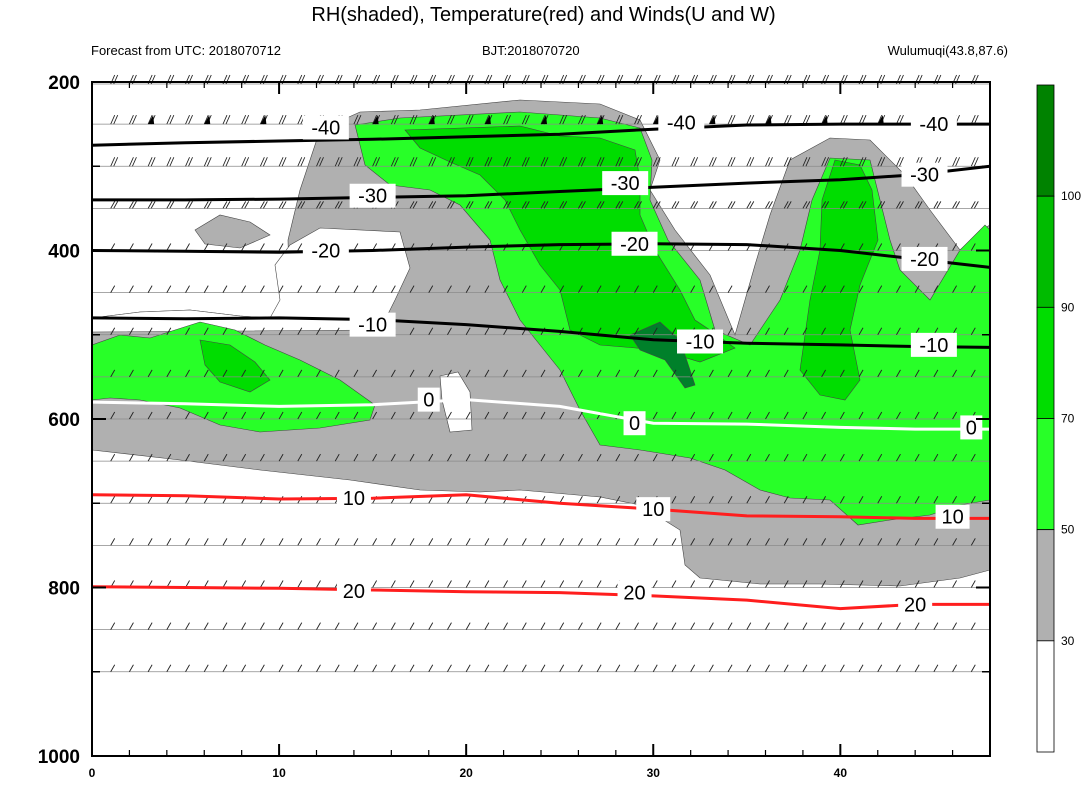  Describe the element at coordinates (1068, 419) in the screenshot. I see `colorbar-label: 70` at that location.